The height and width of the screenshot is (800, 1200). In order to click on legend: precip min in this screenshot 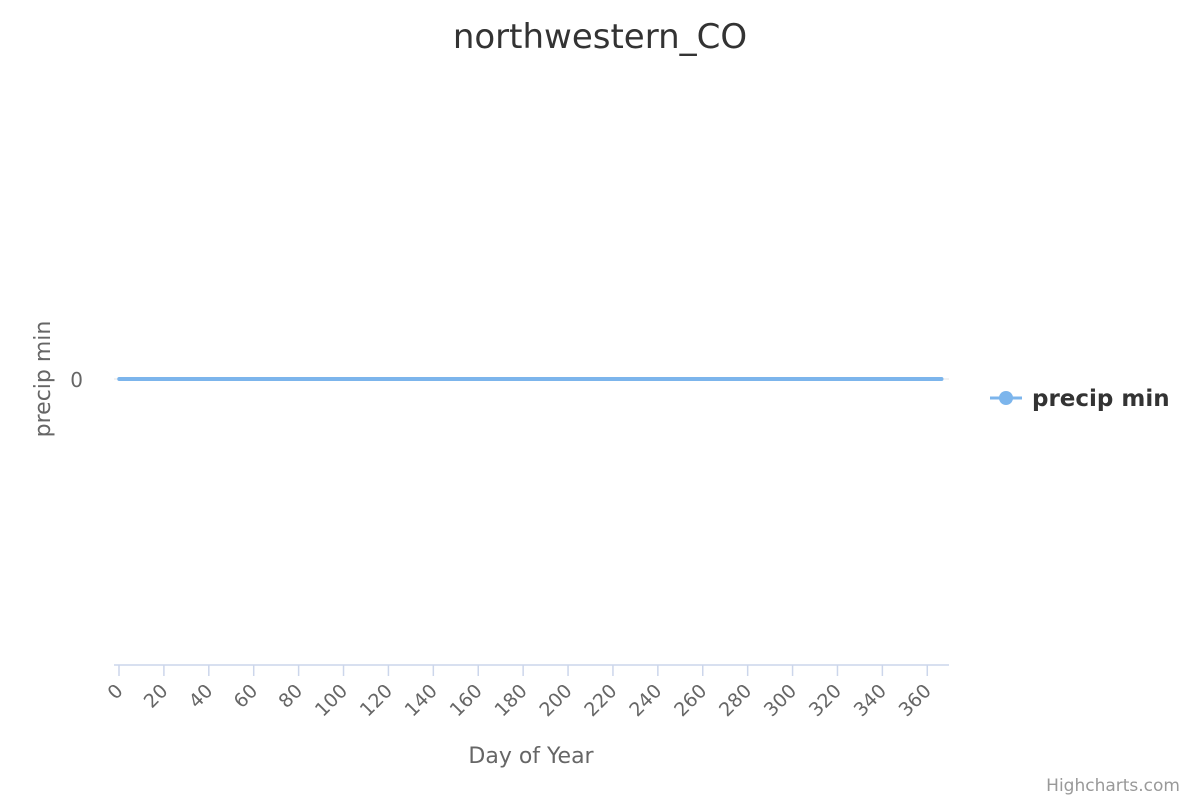, I will do `click(1080, 399)`.